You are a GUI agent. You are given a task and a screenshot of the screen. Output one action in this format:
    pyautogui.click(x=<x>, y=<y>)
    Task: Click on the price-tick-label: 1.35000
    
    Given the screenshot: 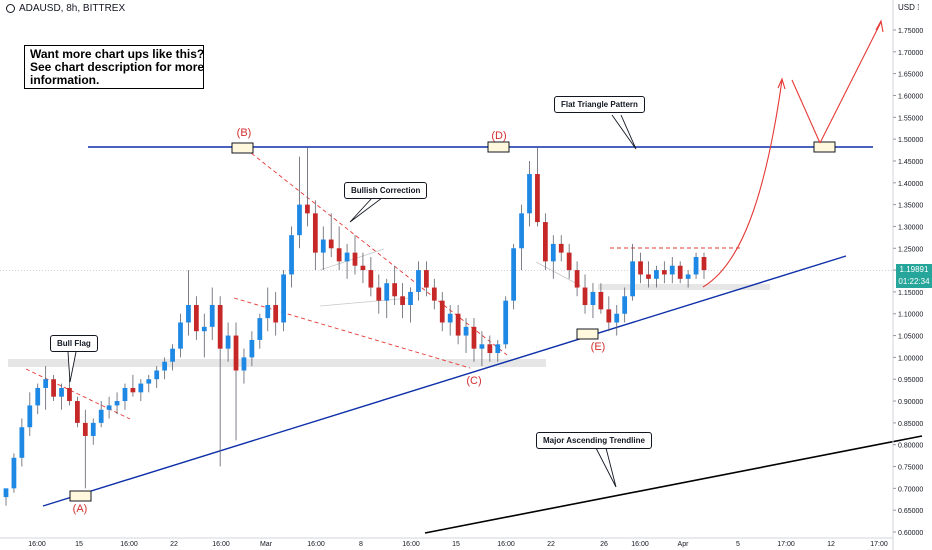 What is the action you would take?
    pyautogui.click(x=910, y=206)
    